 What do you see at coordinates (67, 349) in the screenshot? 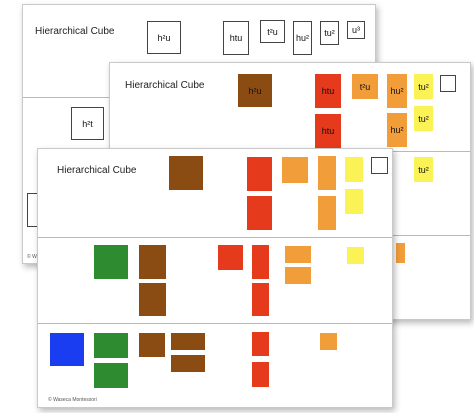
I see `block-blue` at bounding box center [67, 349].